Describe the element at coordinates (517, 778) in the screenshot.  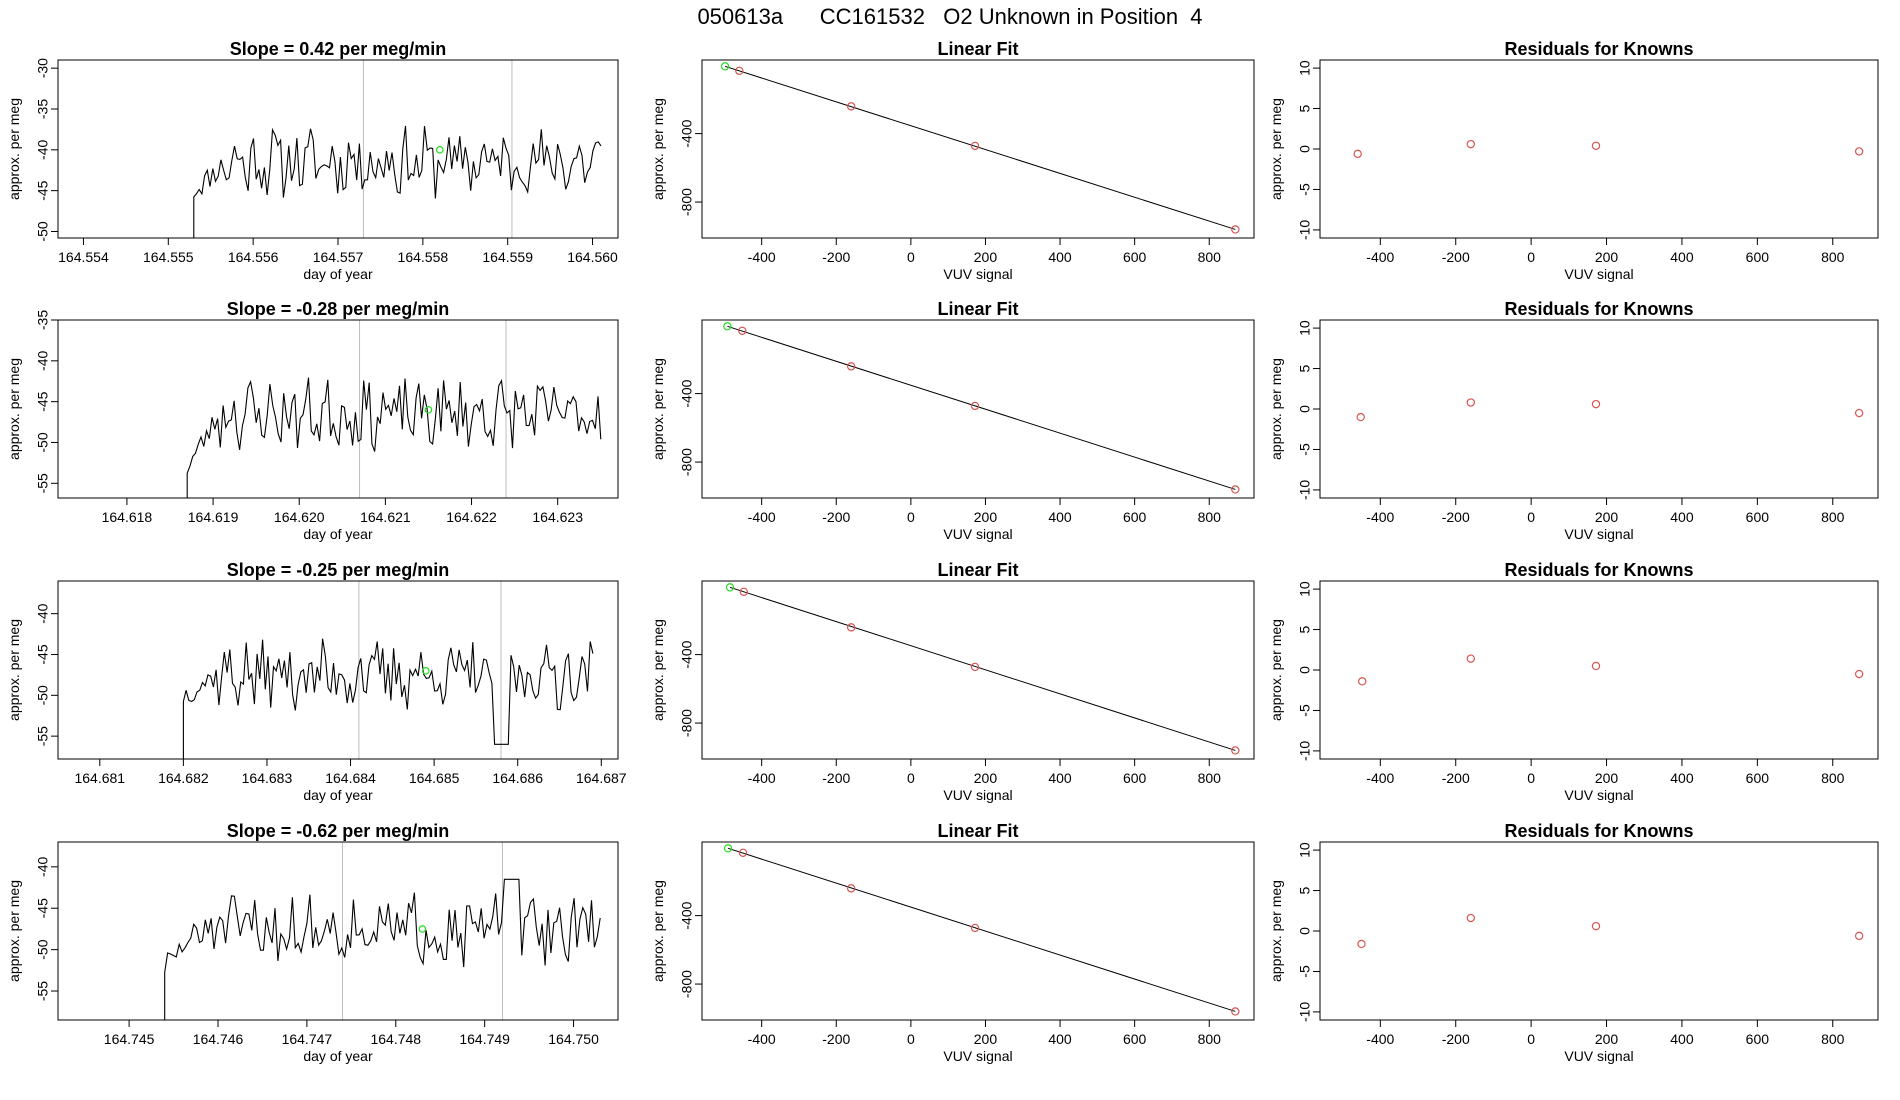
I see `x-tick-label: 164.686` at that location.